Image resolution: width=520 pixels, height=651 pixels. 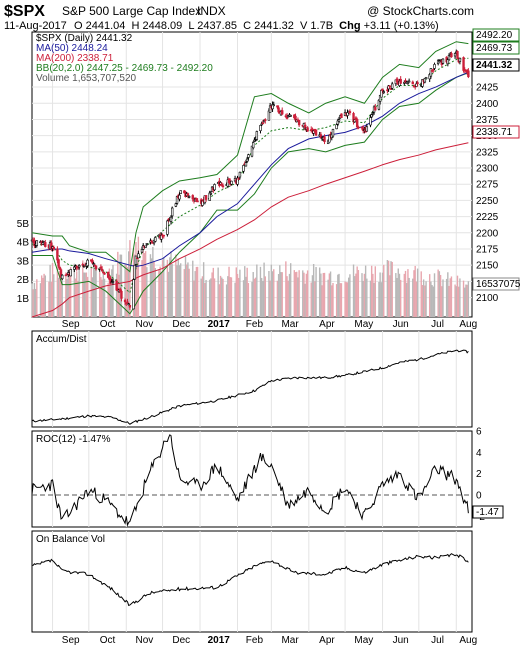 I want to click on price-tick-label: 2275, so click(x=487, y=185).